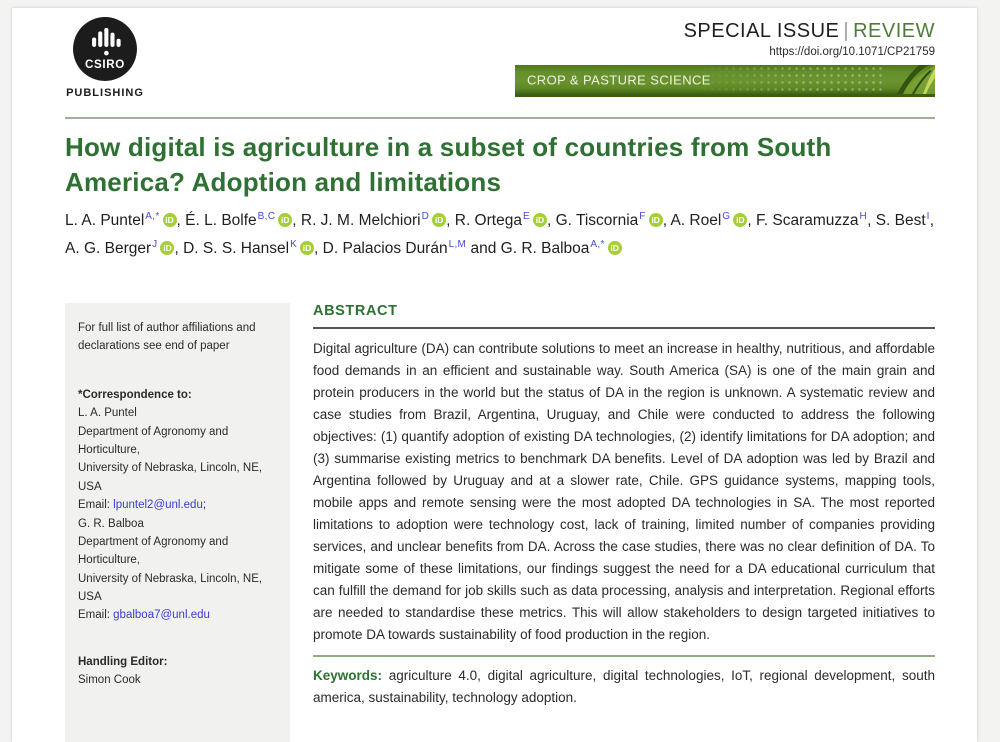 This screenshot has height=742, width=1000. I want to click on journal-name: CROP & PASTURE SCIENCE, so click(619, 79).